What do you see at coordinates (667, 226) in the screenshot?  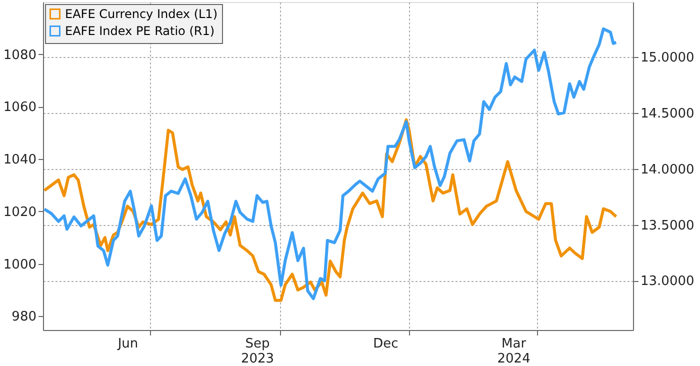 I see `y2-tick-label: 13.5000` at bounding box center [667, 226].